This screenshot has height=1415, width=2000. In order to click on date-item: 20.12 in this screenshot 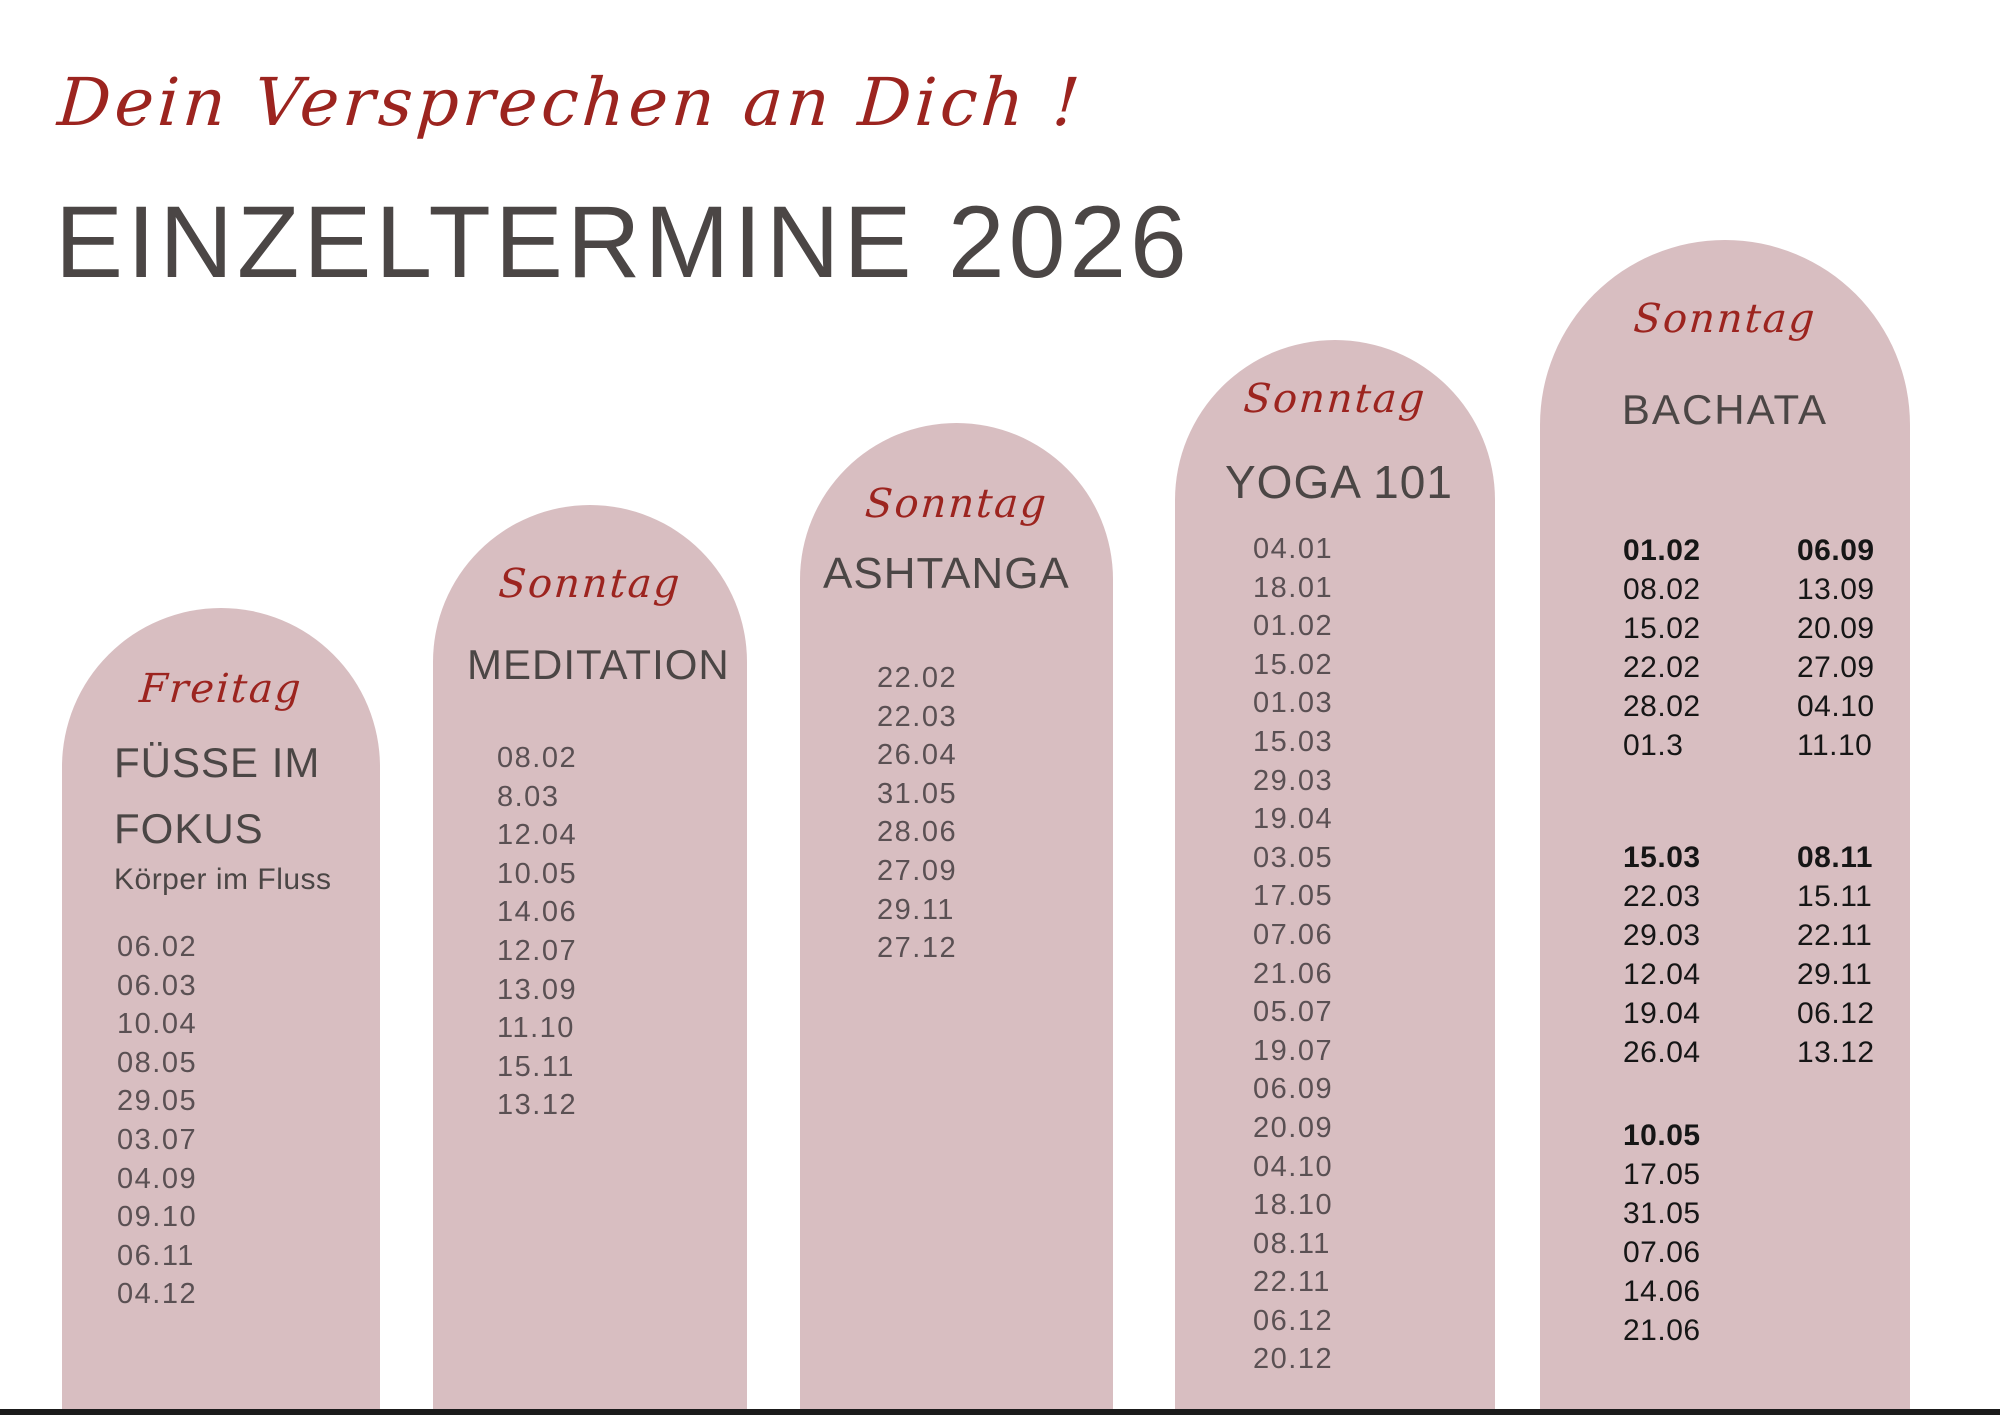, I will do `click(1293, 1359)`.